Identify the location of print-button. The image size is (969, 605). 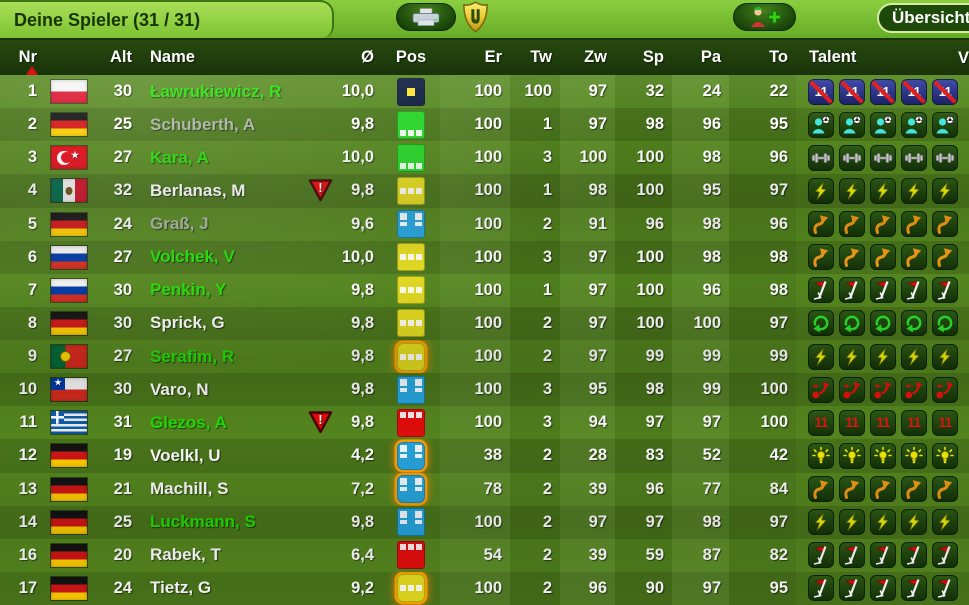
(426, 17).